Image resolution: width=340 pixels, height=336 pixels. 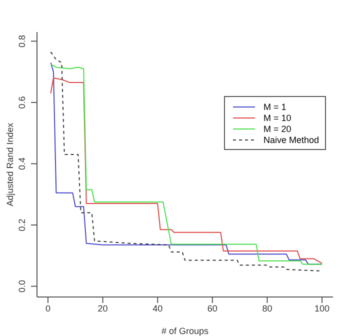 What do you see at coordinates (322, 308) in the screenshot?
I see `x-tick-label: 100` at bounding box center [322, 308].